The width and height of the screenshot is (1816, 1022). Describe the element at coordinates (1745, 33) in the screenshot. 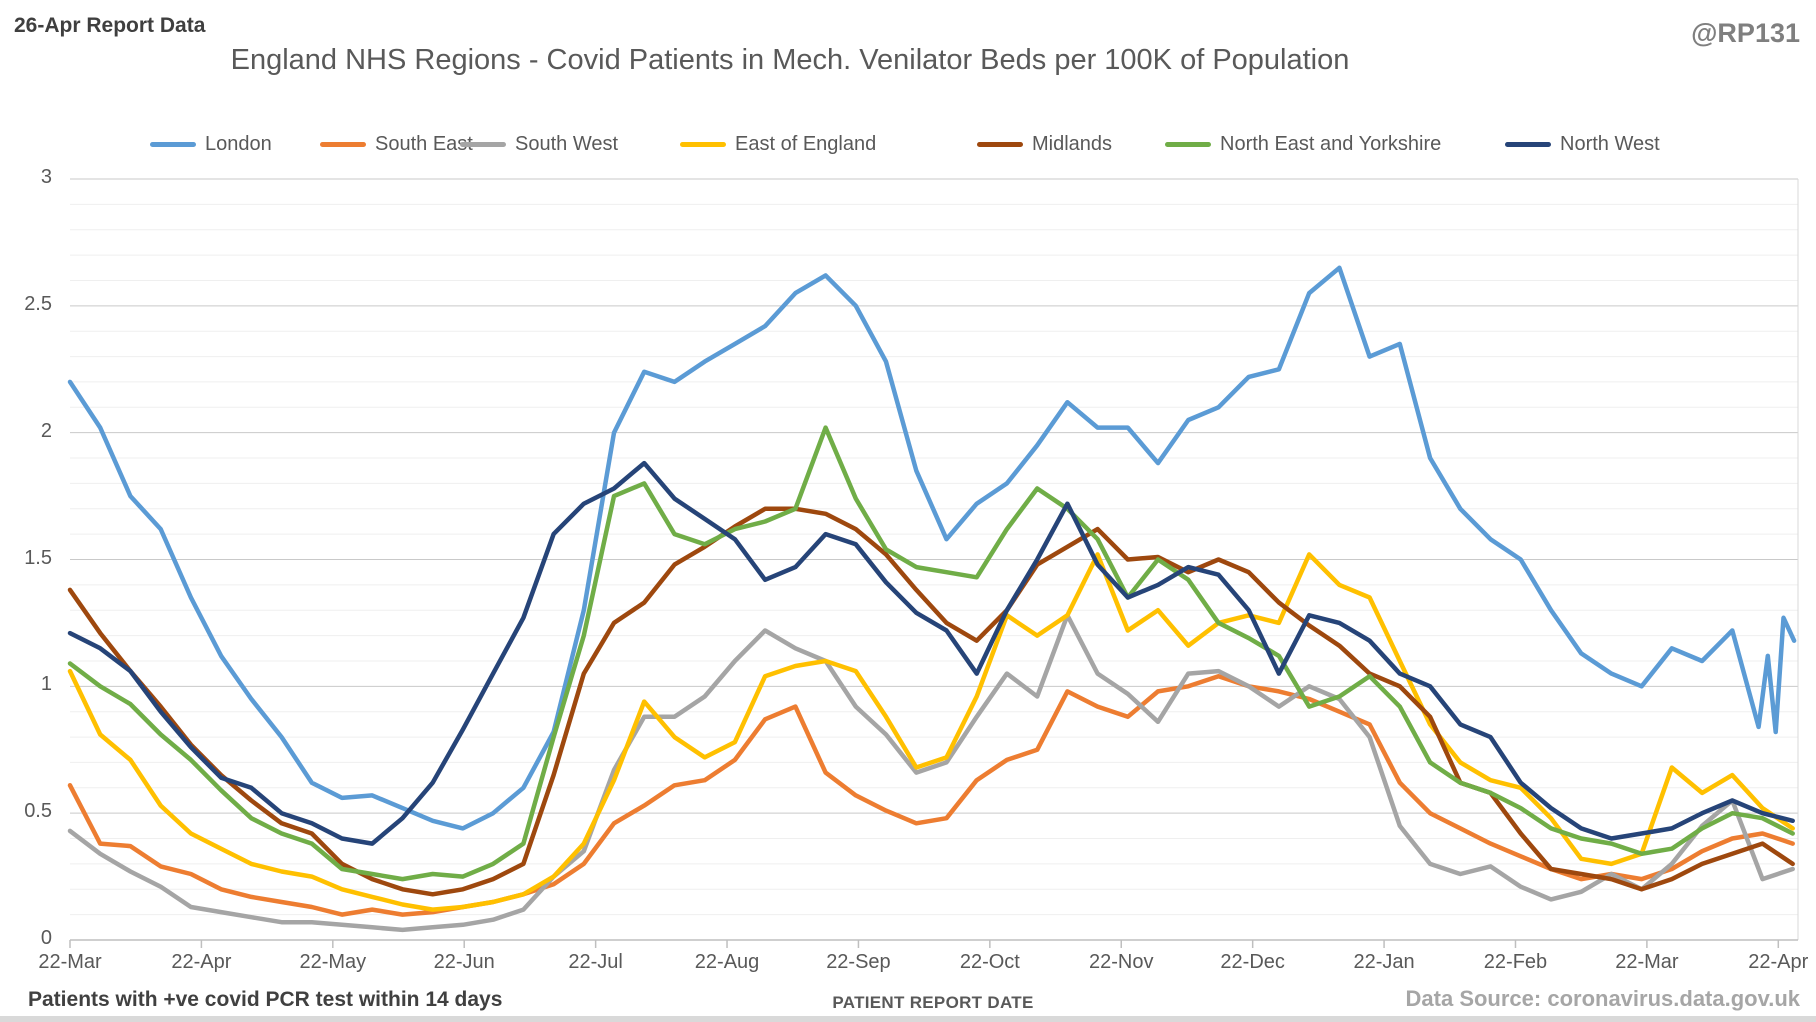

I see `author-watermark: @RP131` at that location.